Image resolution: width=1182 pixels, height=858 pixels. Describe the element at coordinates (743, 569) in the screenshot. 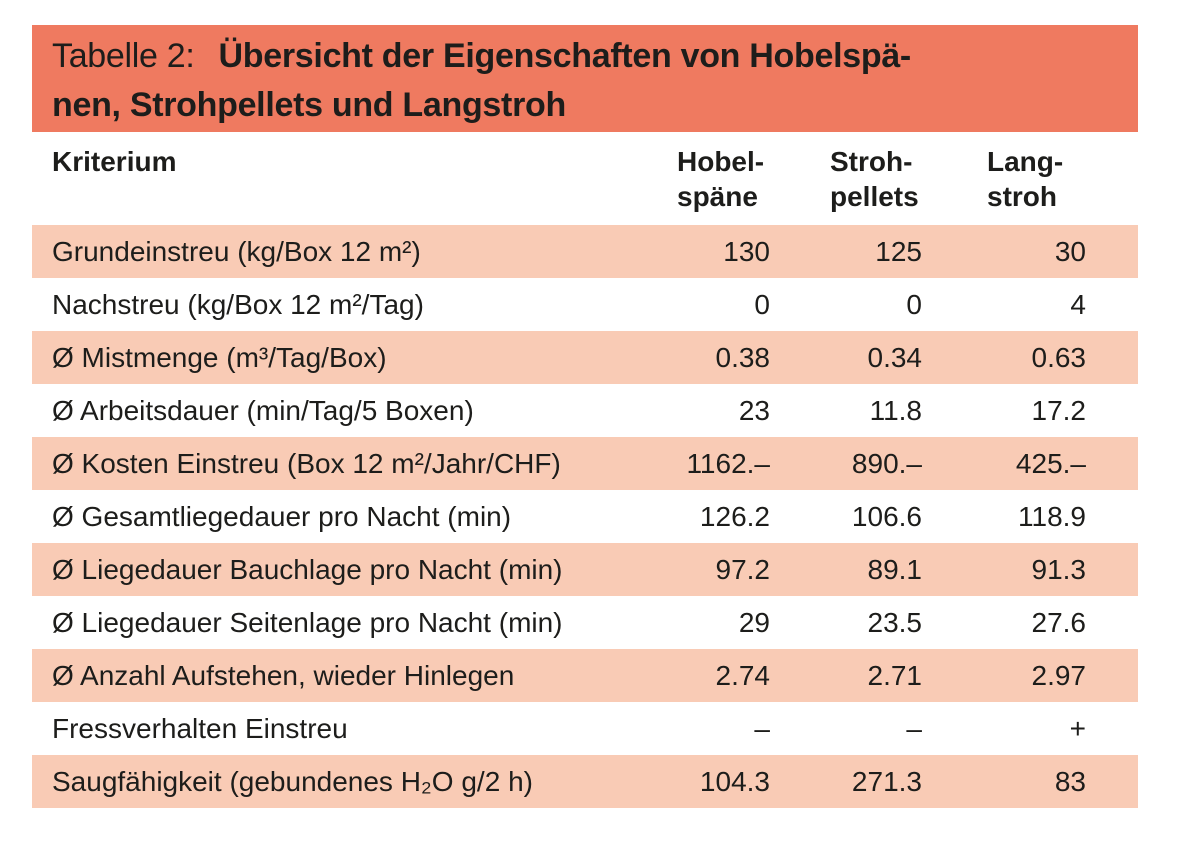

I see `row-value-hobelspaene: 97.2` at that location.